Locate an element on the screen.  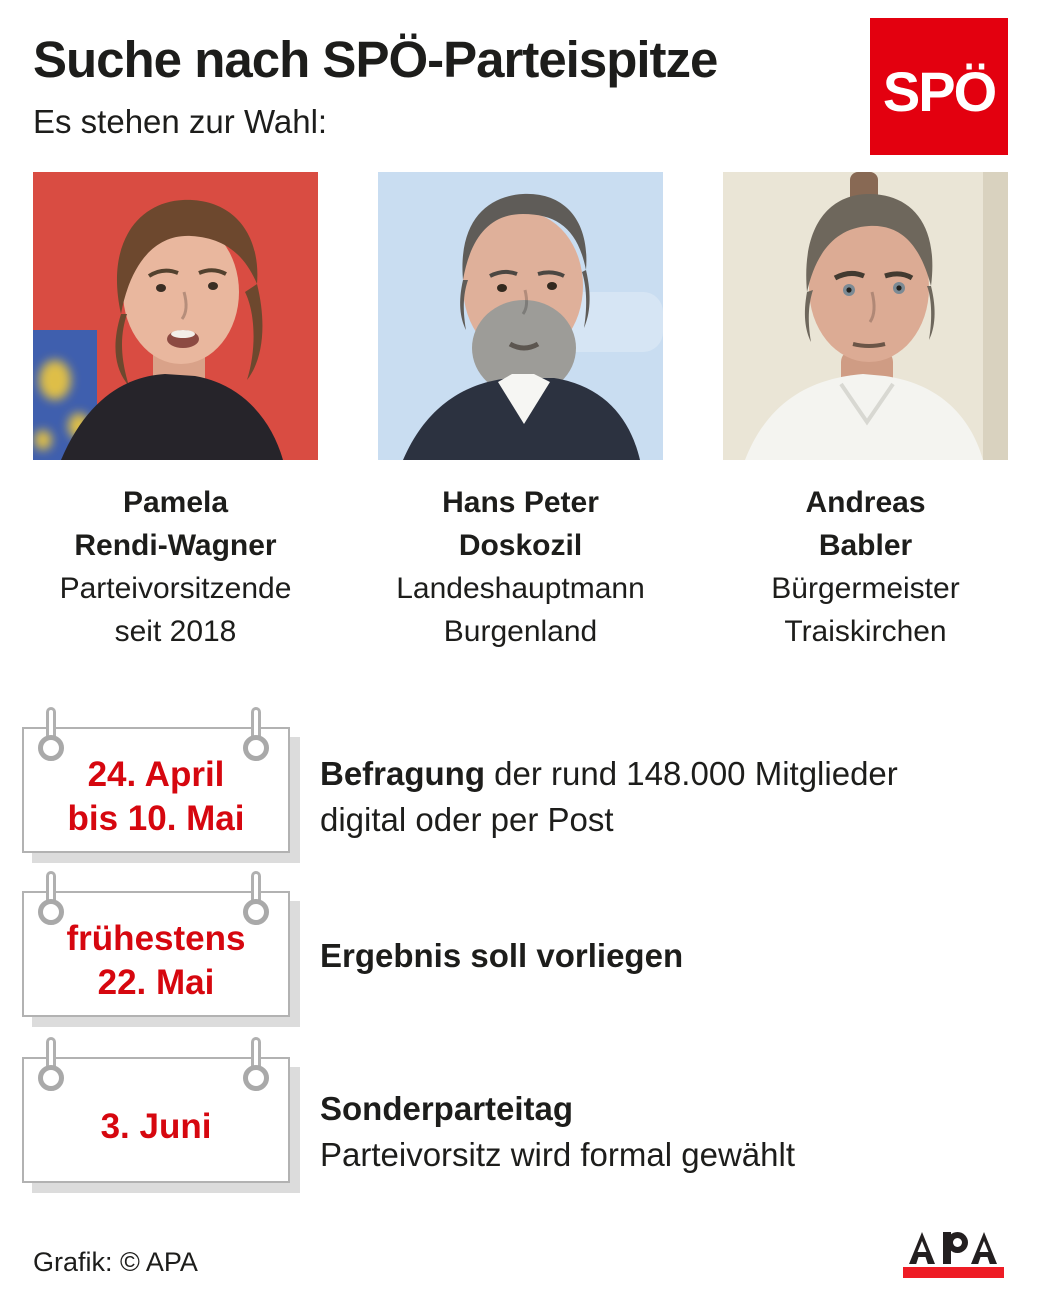
candidate-role-line: Traiskirchen is located at coordinates (865, 631).